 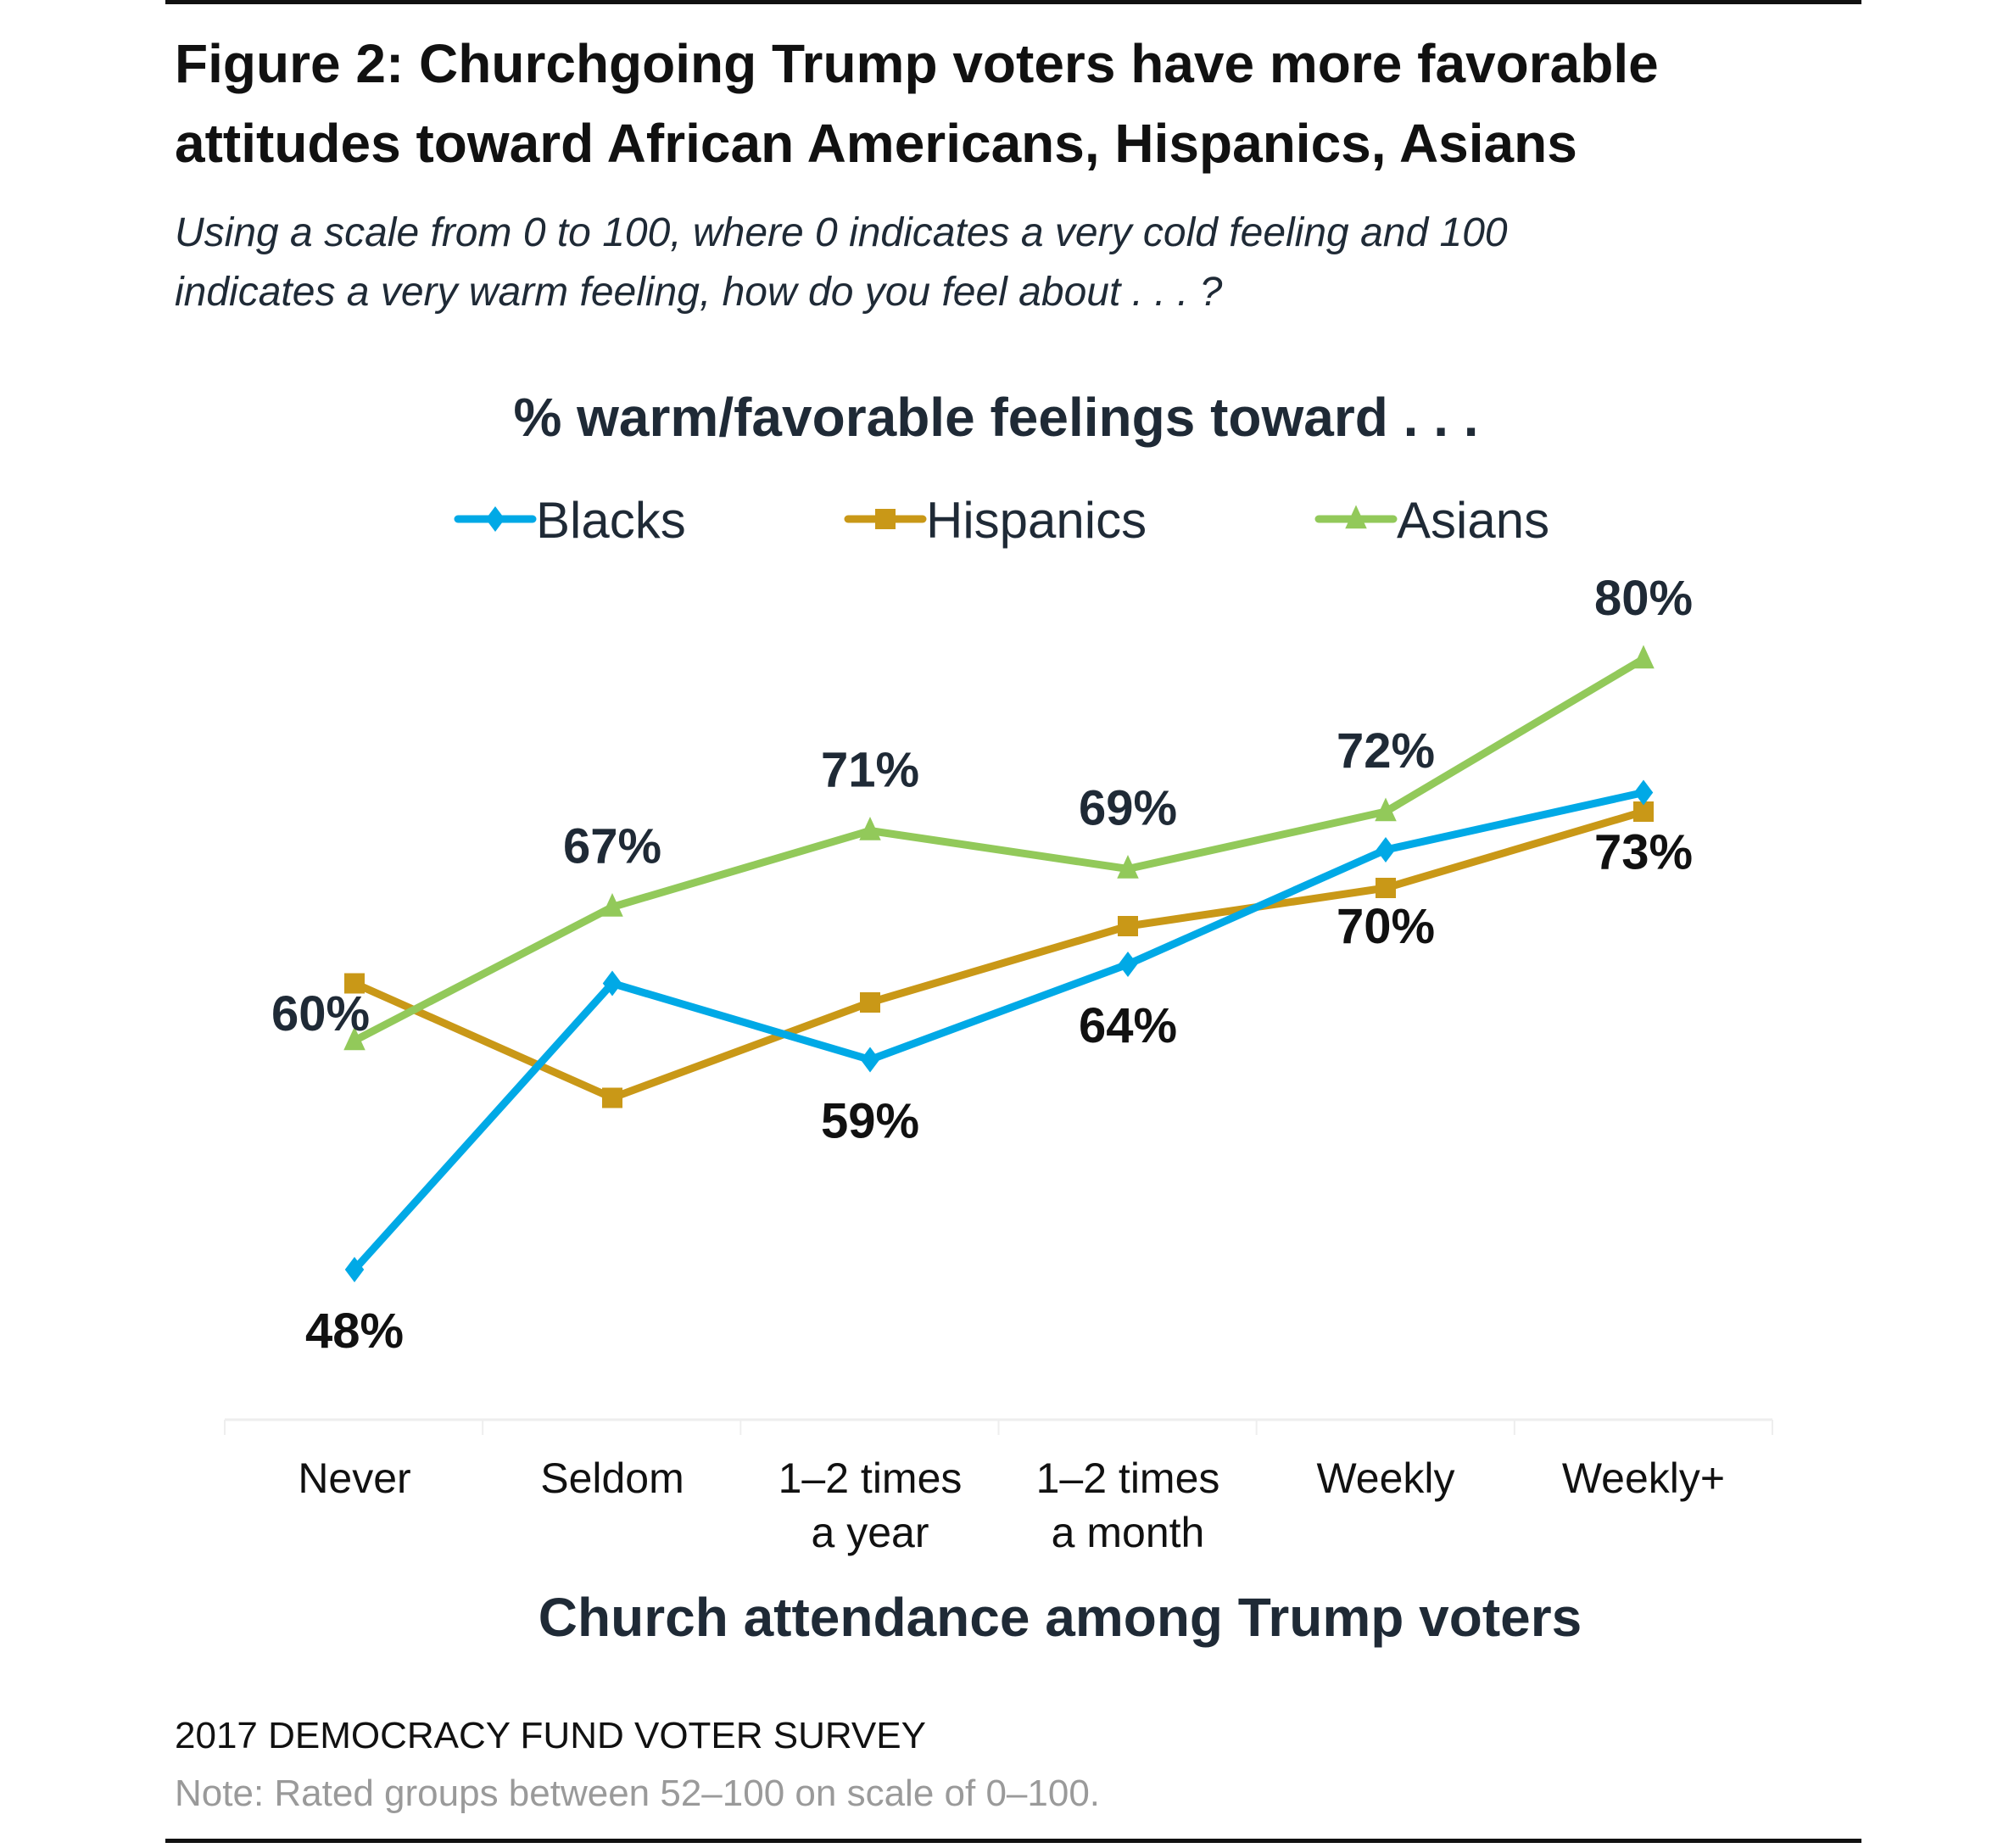 What do you see at coordinates (1013, 1841) in the screenshot?
I see `bottom-rule` at bounding box center [1013, 1841].